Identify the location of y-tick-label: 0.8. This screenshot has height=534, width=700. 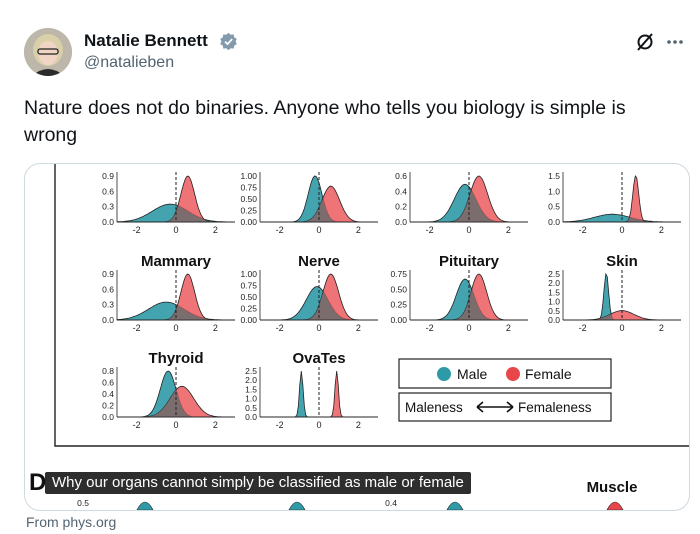
(108, 371).